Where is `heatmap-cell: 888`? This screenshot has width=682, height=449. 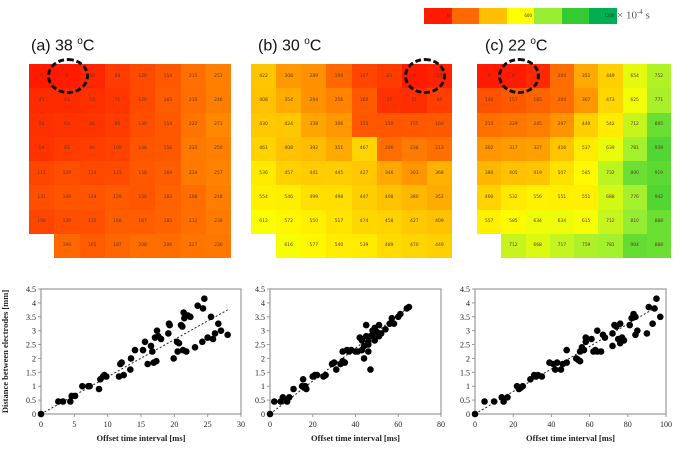 heatmap-cell: 888 is located at coordinates (658, 245).